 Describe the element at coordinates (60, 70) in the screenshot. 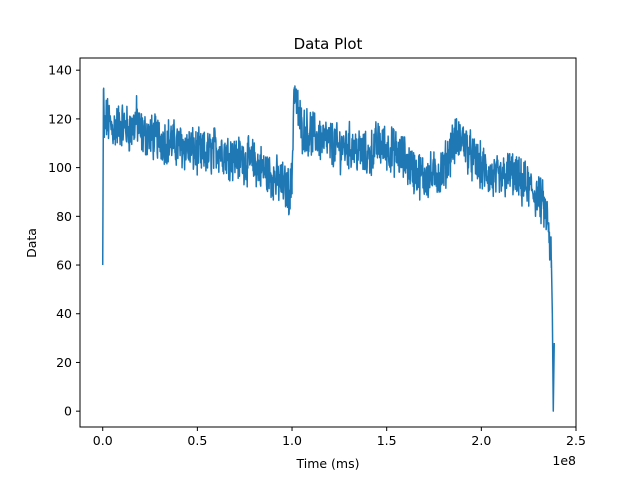

I see `y-tick-label: 140` at that location.